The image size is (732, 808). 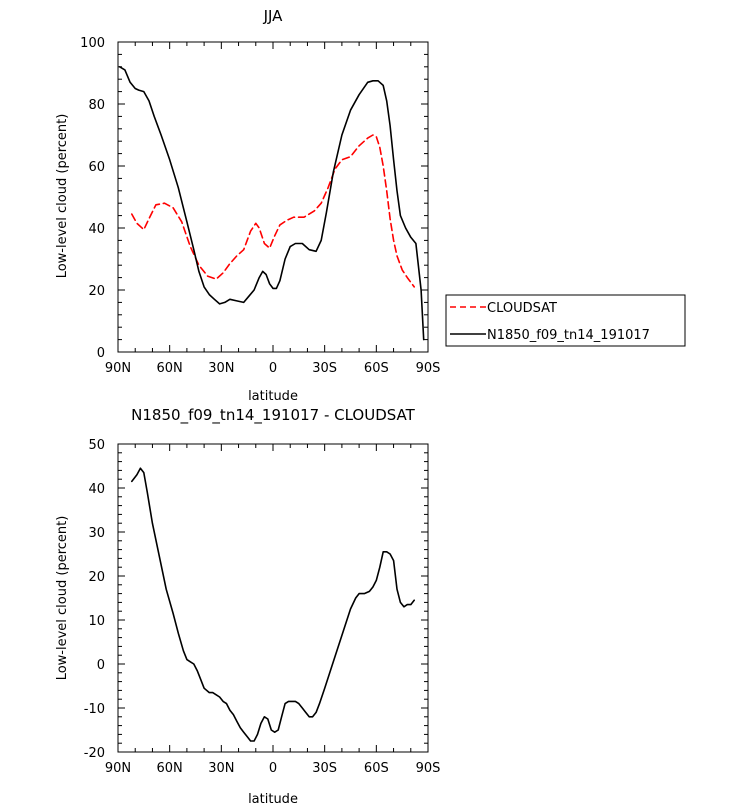 I want to click on y-tick-label: 10, so click(x=96, y=621).